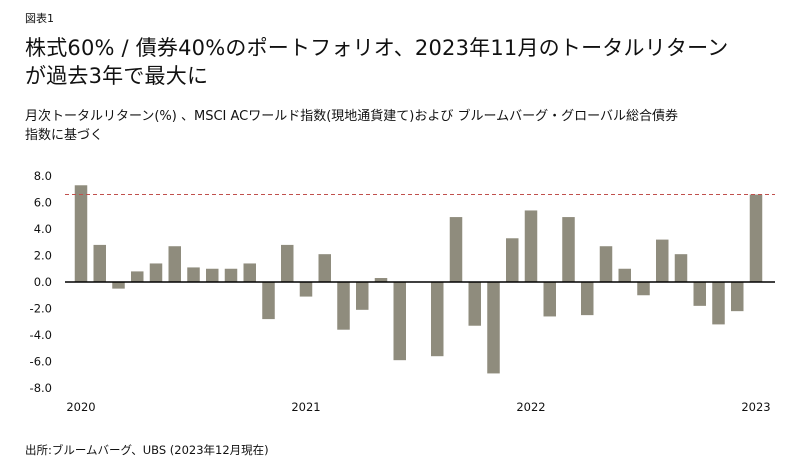 The image size is (804, 476). I want to click on y-tick-label: -2.0, so click(41, 309).